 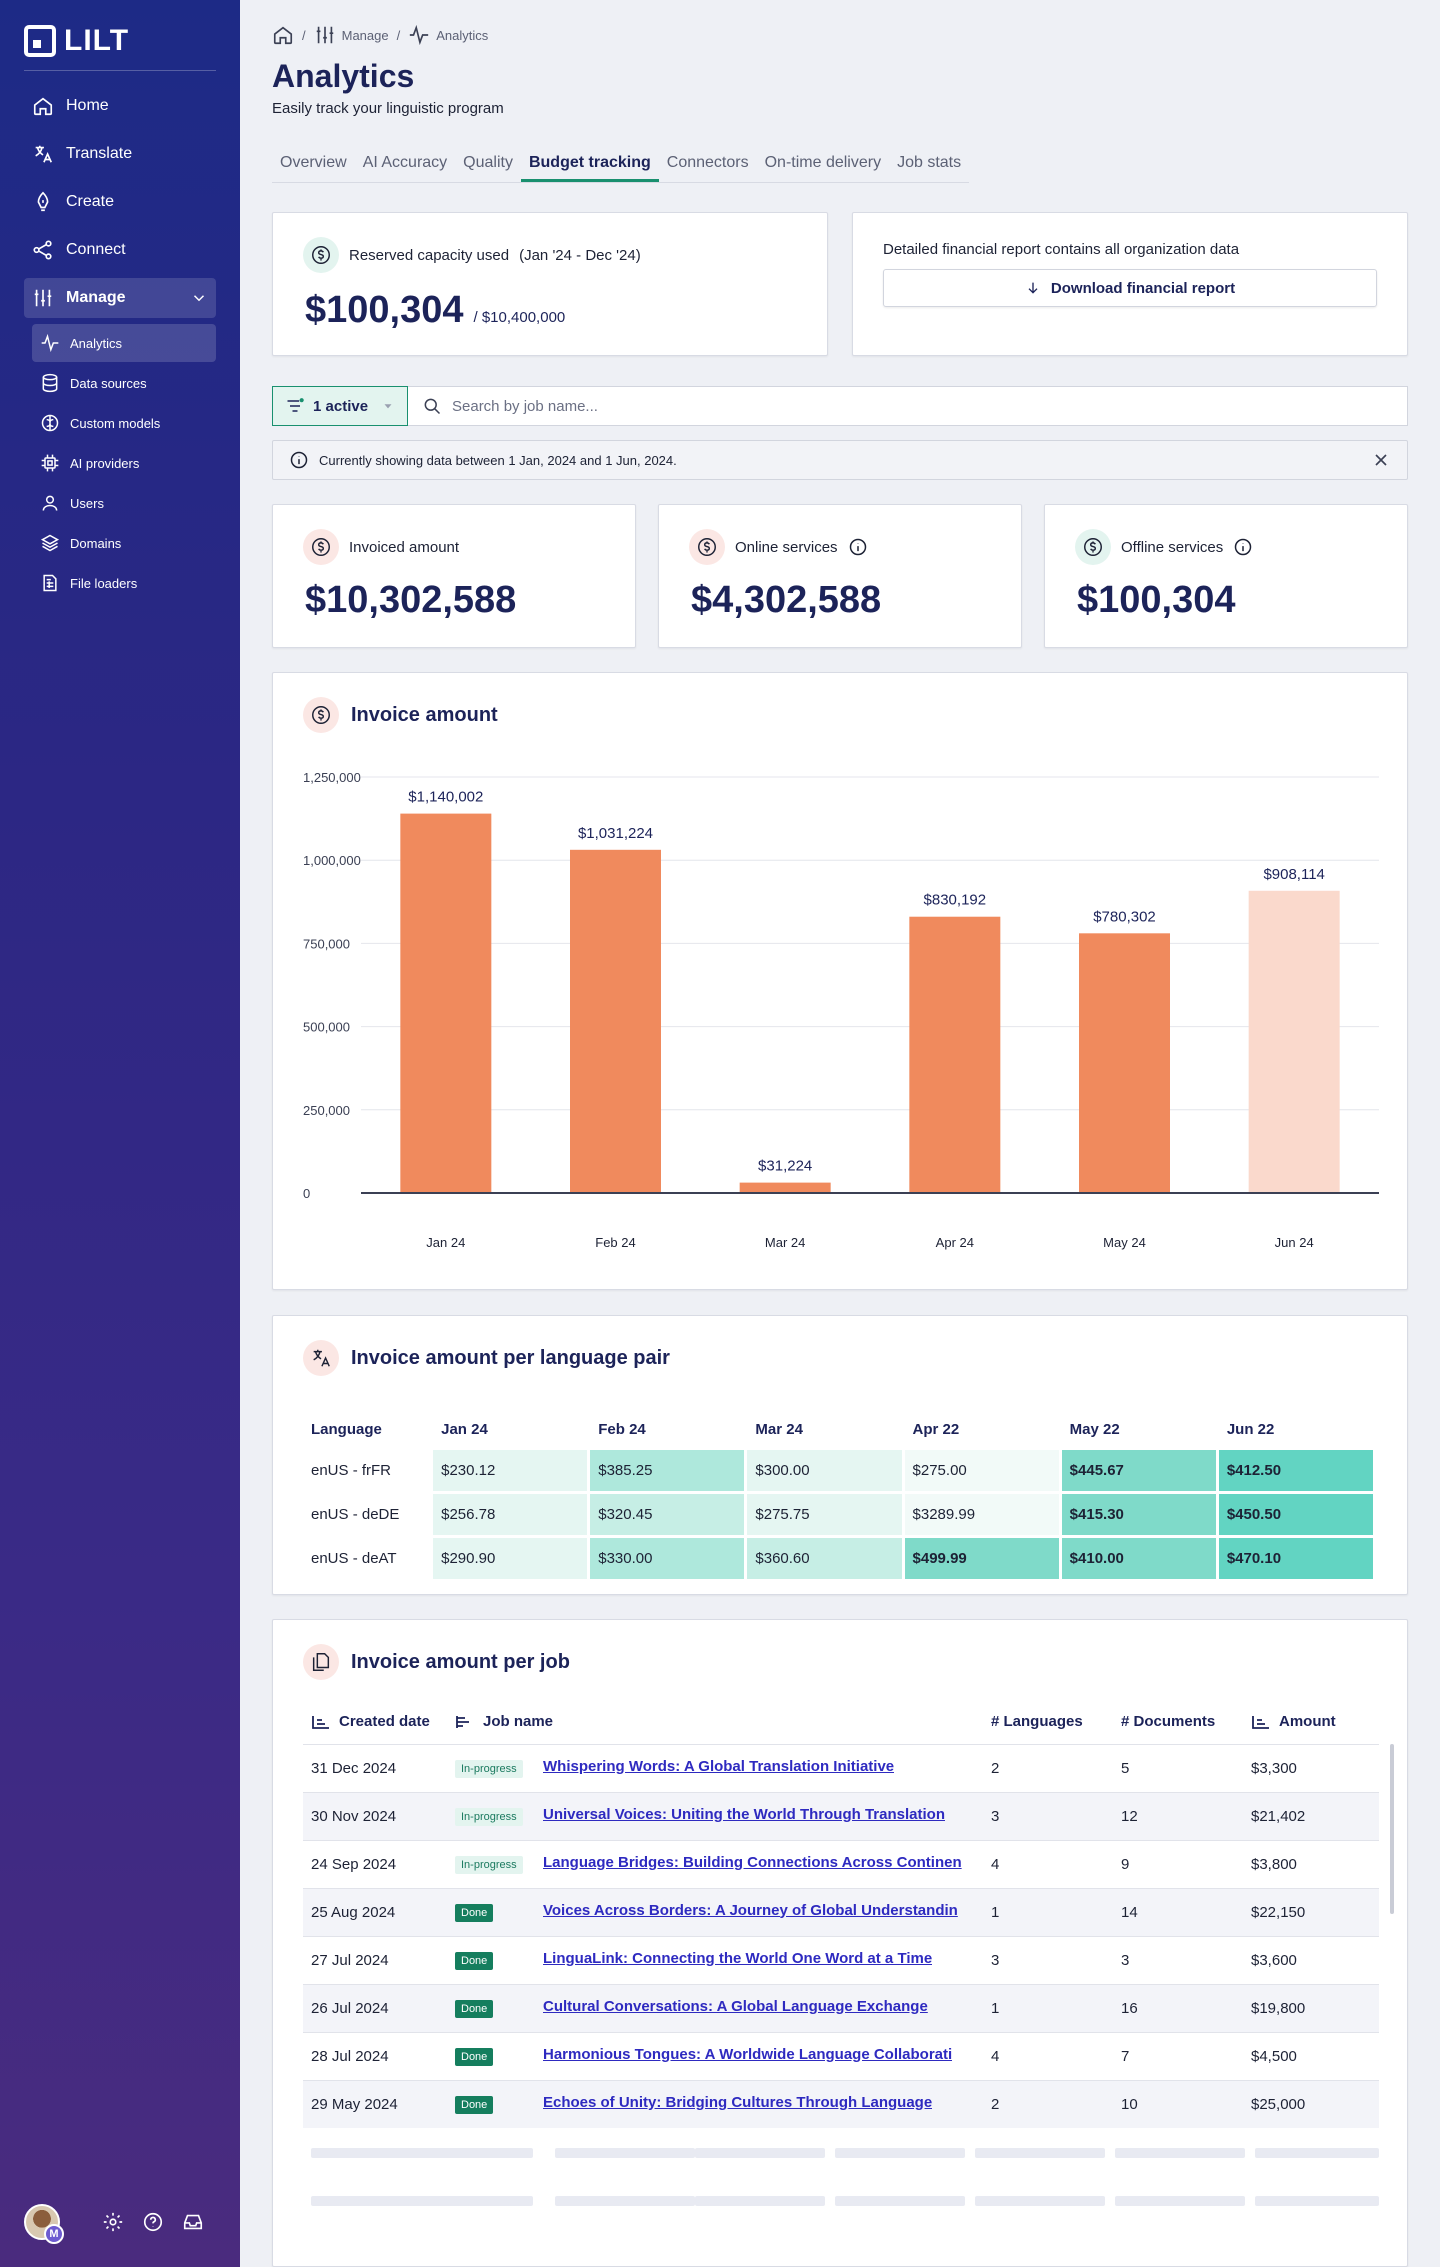 I want to click on search-field, so click(x=908, y=406).